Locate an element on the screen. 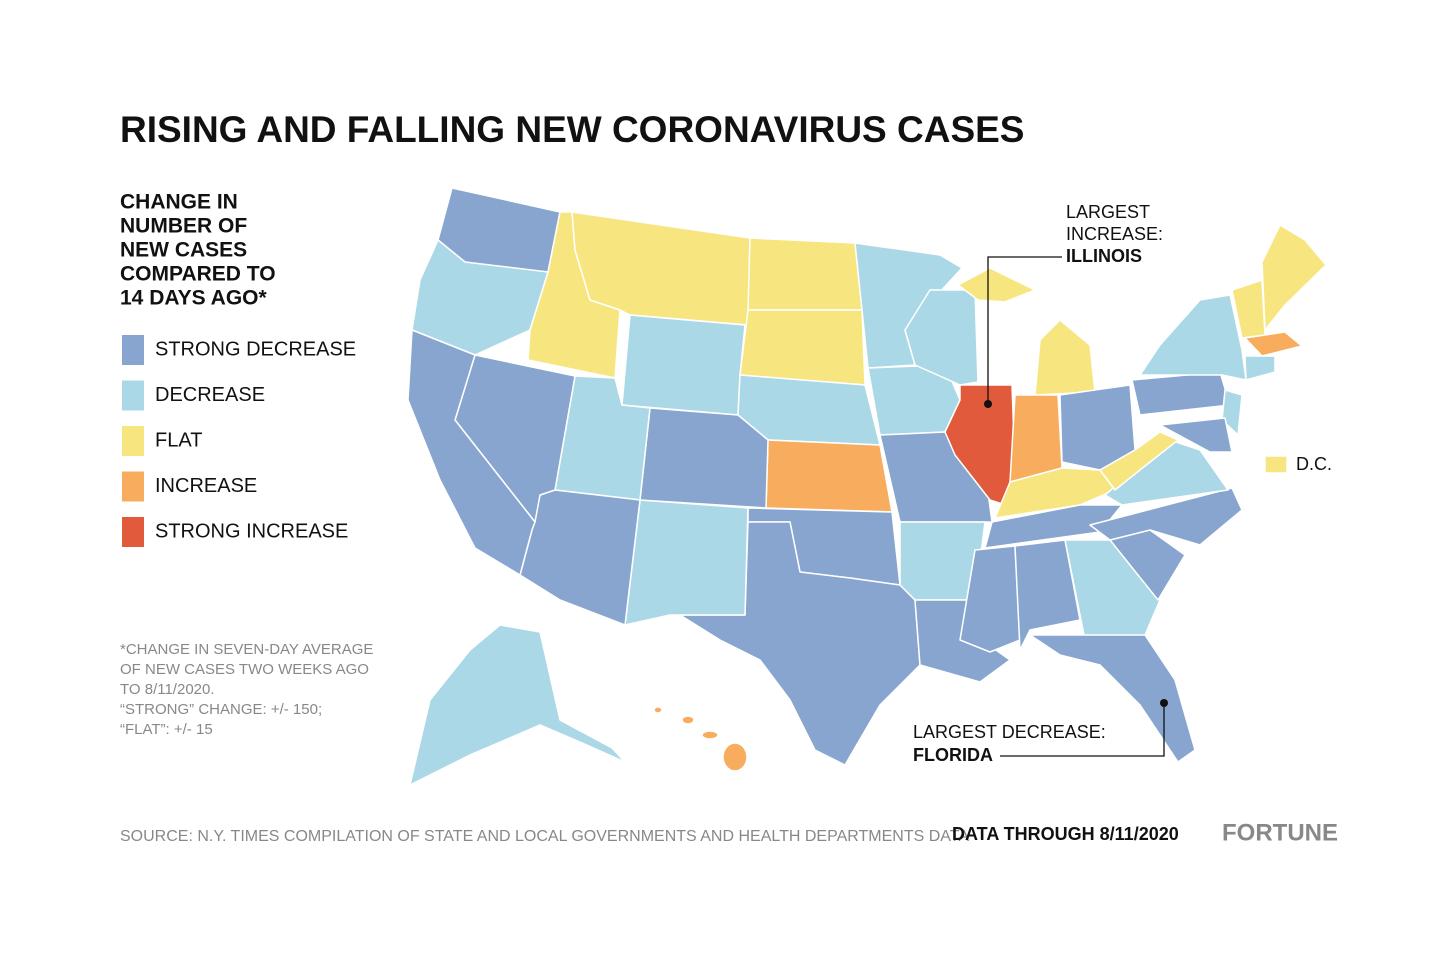 The height and width of the screenshot is (965, 1440). annotation: ILLINOIS is located at coordinates (1104, 256).